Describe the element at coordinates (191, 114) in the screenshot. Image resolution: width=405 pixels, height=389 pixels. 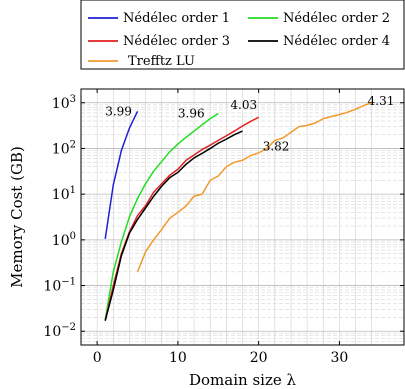
I see `slope-annotation: 3.96` at that location.